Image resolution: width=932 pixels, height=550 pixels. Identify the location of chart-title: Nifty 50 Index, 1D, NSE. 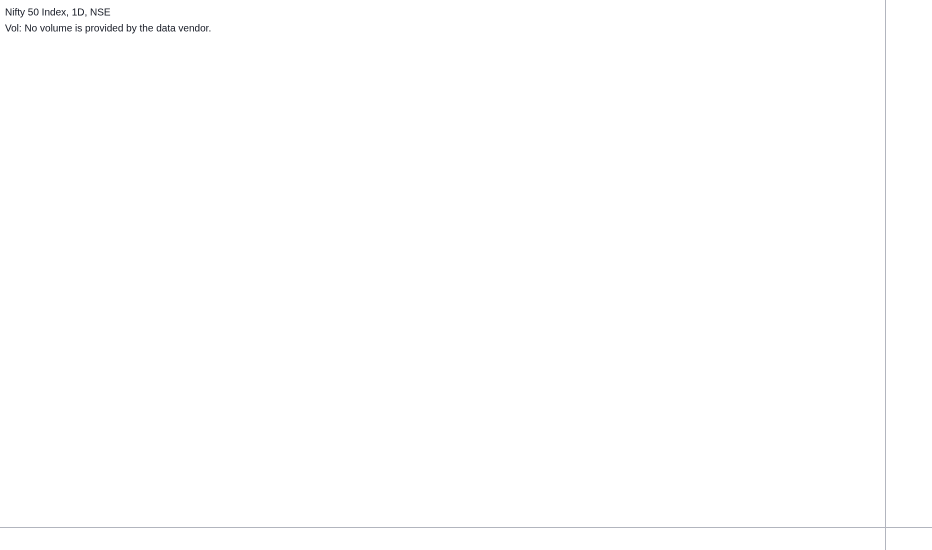
(58, 13).